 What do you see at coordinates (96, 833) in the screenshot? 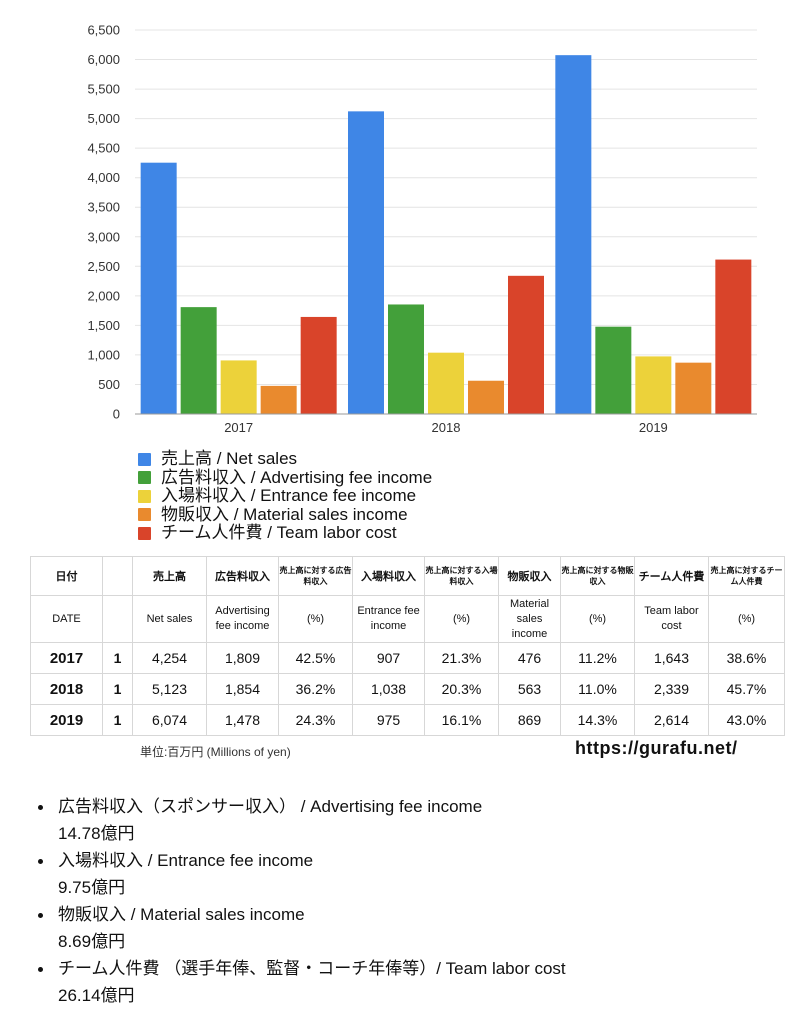
I see `note-amount: 14.78億円` at bounding box center [96, 833].